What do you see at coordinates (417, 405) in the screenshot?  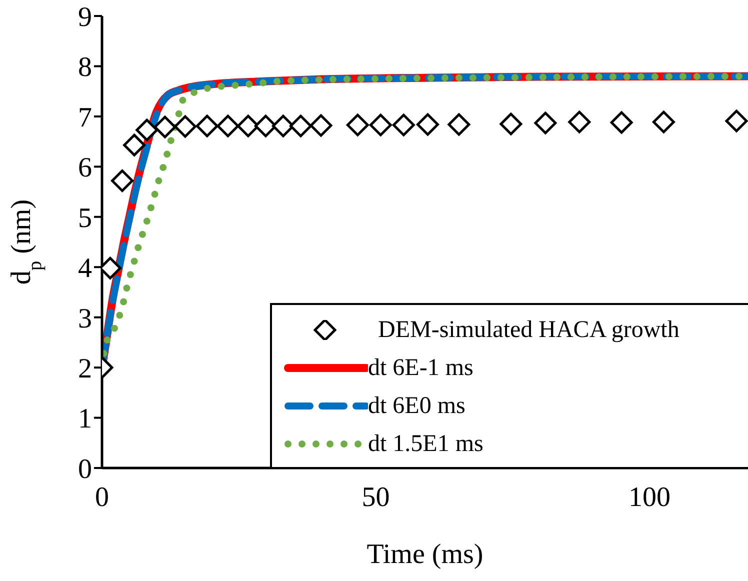 I see `legend-label: dt 6E0 ms` at bounding box center [417, 405].